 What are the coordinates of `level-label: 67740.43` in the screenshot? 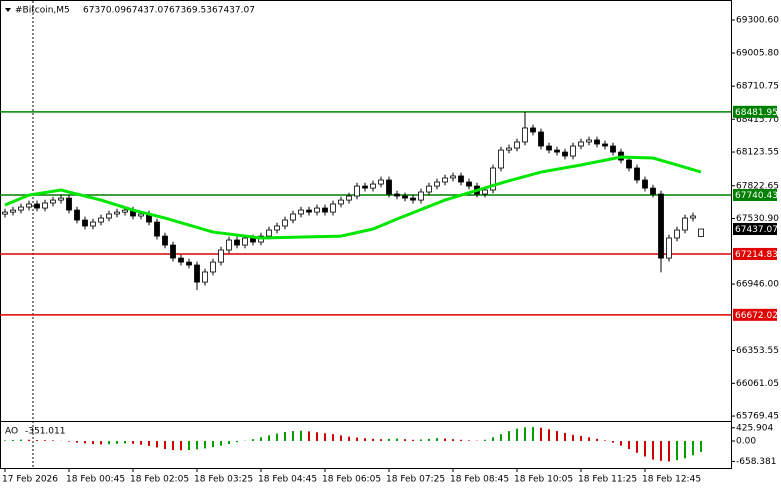 It's located at (756, 196).